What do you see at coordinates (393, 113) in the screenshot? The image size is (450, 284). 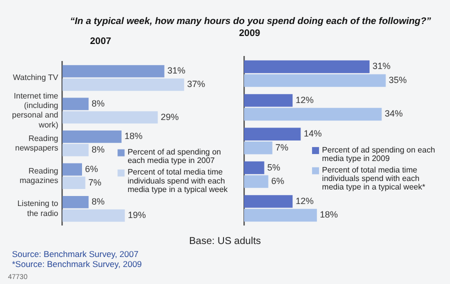 I see `data-label: 34%` at bounding box center [393, 113].